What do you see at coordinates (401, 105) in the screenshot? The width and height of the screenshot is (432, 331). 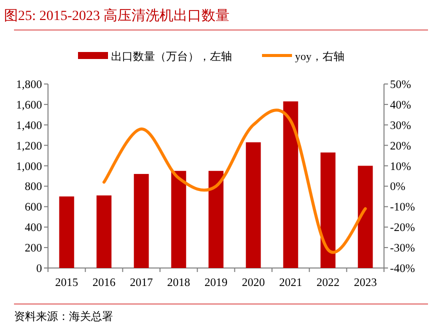 I see `y2-tick-label: 40%` at bounding box center [401, 105].